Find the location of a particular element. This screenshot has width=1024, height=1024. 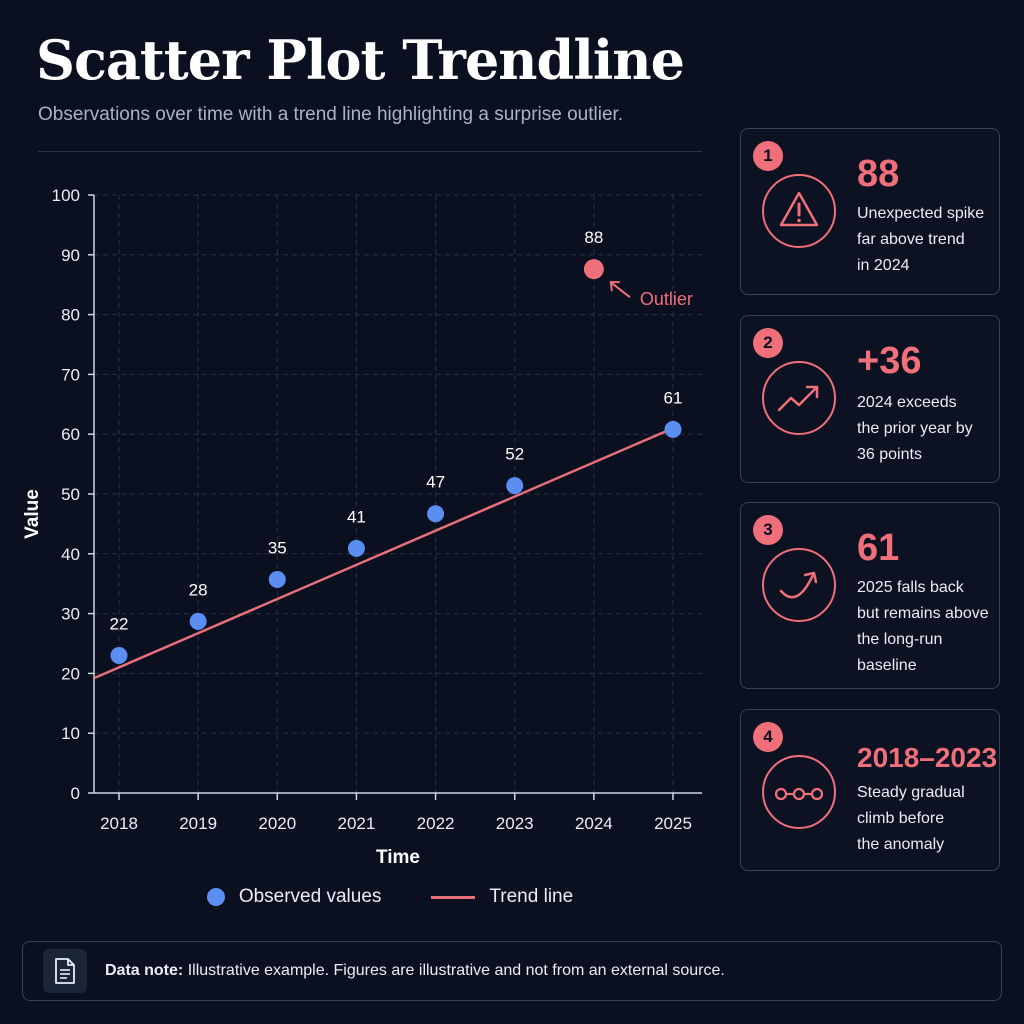

y-axis-title: Value is located at coordinates (32, 514).